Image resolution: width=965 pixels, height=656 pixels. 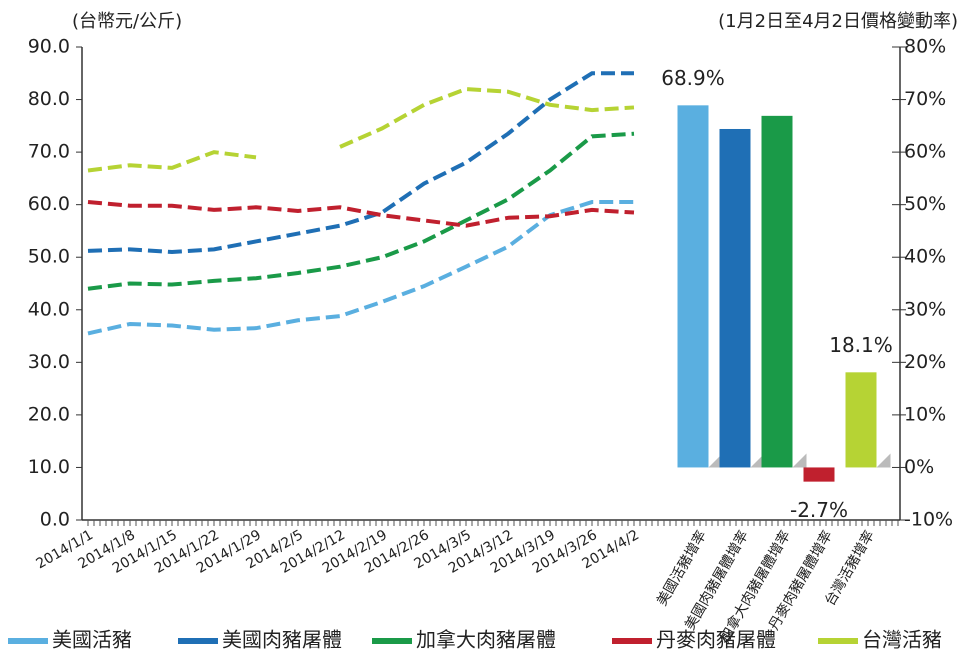 What do you see at coordinates (693, 78) in the screenshot?
I see `value-label: 68.9%` at bounding box center [693, 78].